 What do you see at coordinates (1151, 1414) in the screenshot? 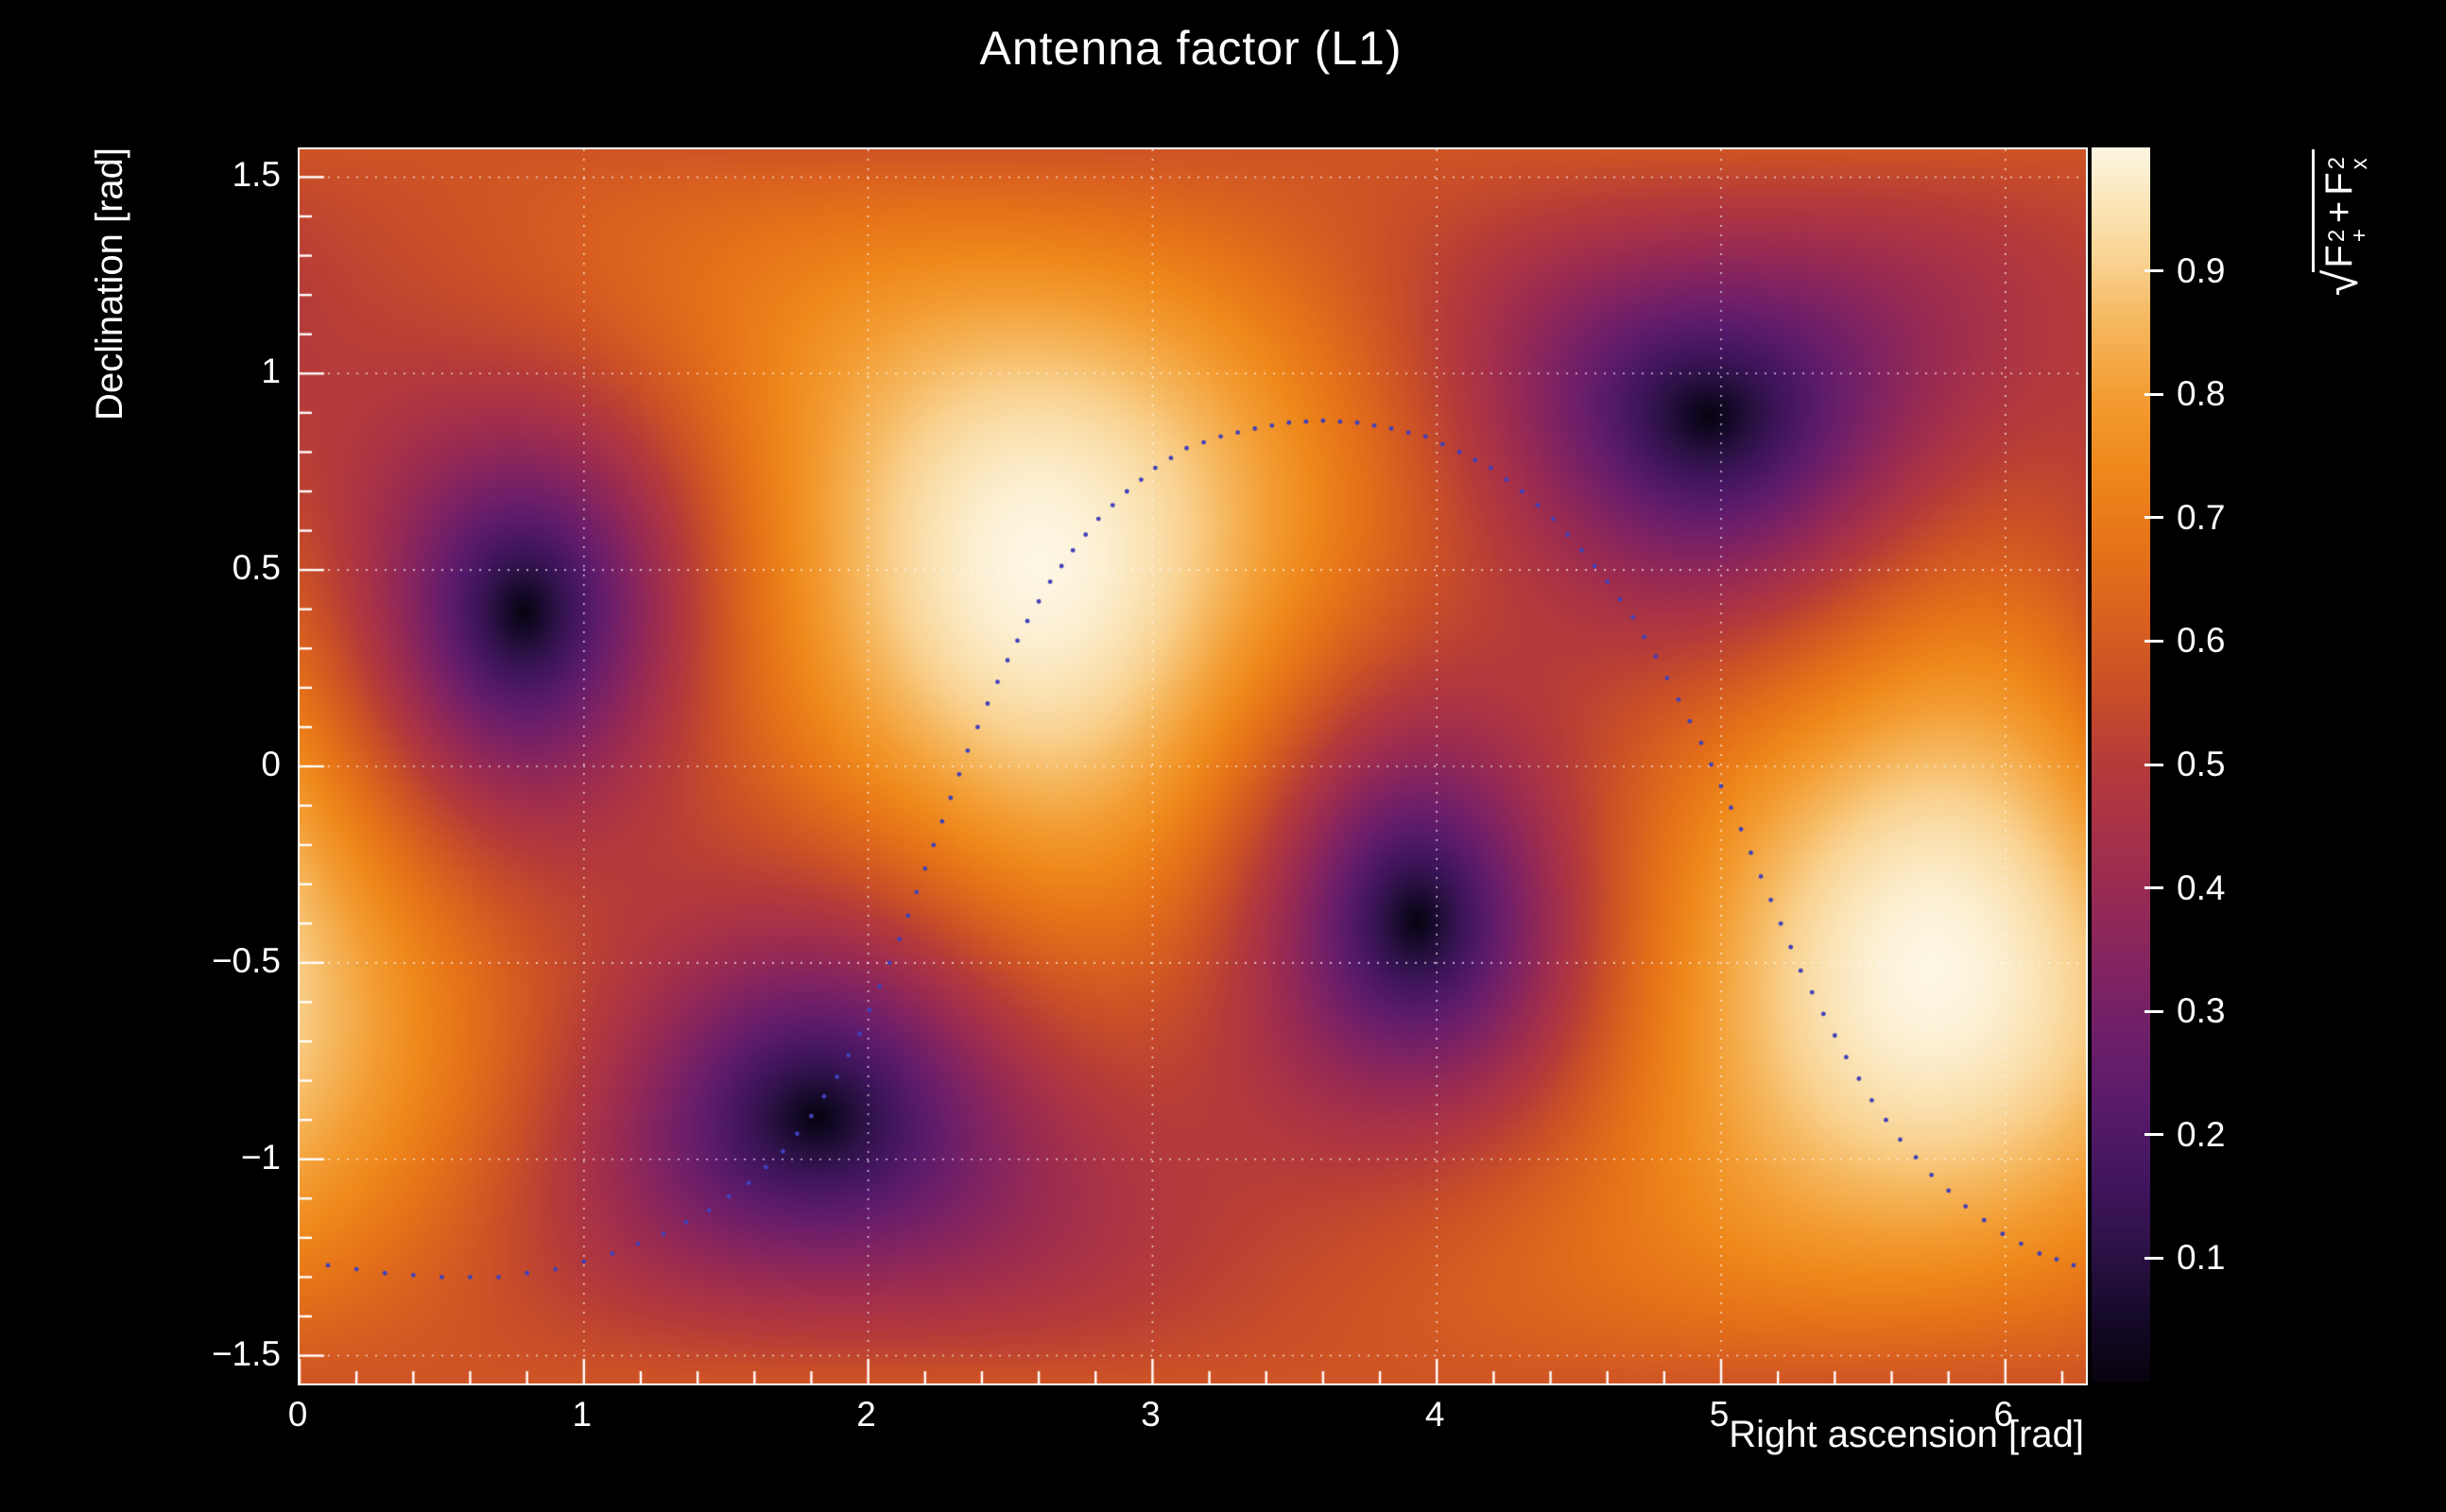
I see `x-tick-label: 3` at bounding box center [1151, 1414].